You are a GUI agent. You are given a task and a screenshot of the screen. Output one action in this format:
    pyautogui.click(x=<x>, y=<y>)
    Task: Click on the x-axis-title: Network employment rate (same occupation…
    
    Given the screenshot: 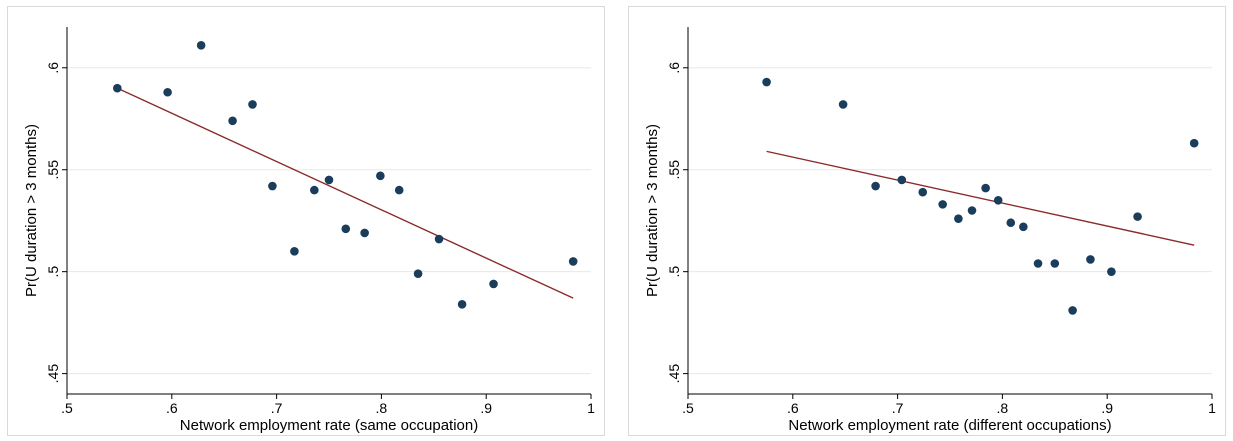 What is the action you would take?
    pyautogui.click(x=329, y=425)
    